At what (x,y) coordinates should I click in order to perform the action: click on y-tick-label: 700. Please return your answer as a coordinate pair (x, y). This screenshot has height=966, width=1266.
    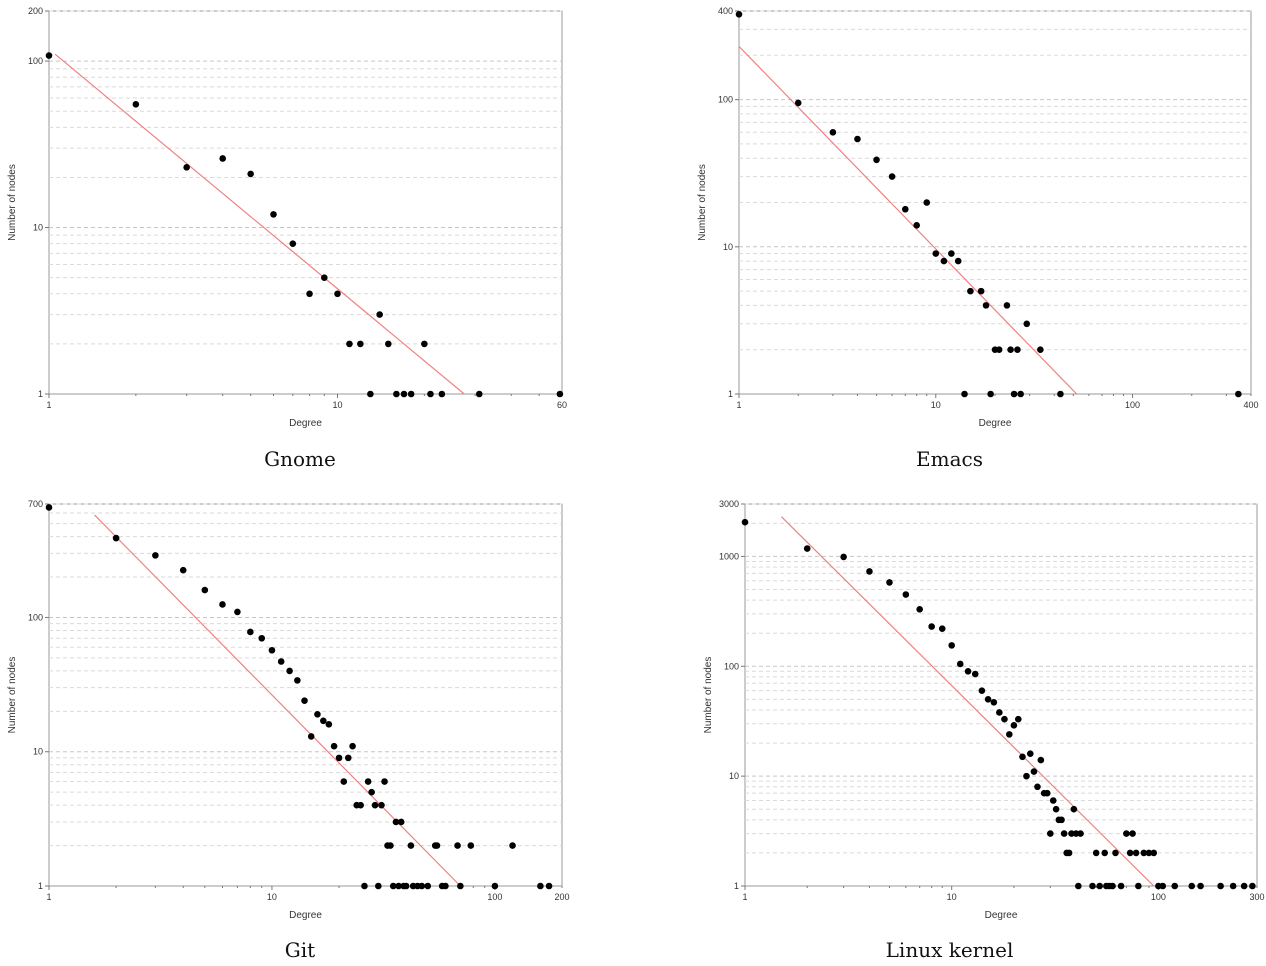
    Looking at the image, I should click on (35, 504).